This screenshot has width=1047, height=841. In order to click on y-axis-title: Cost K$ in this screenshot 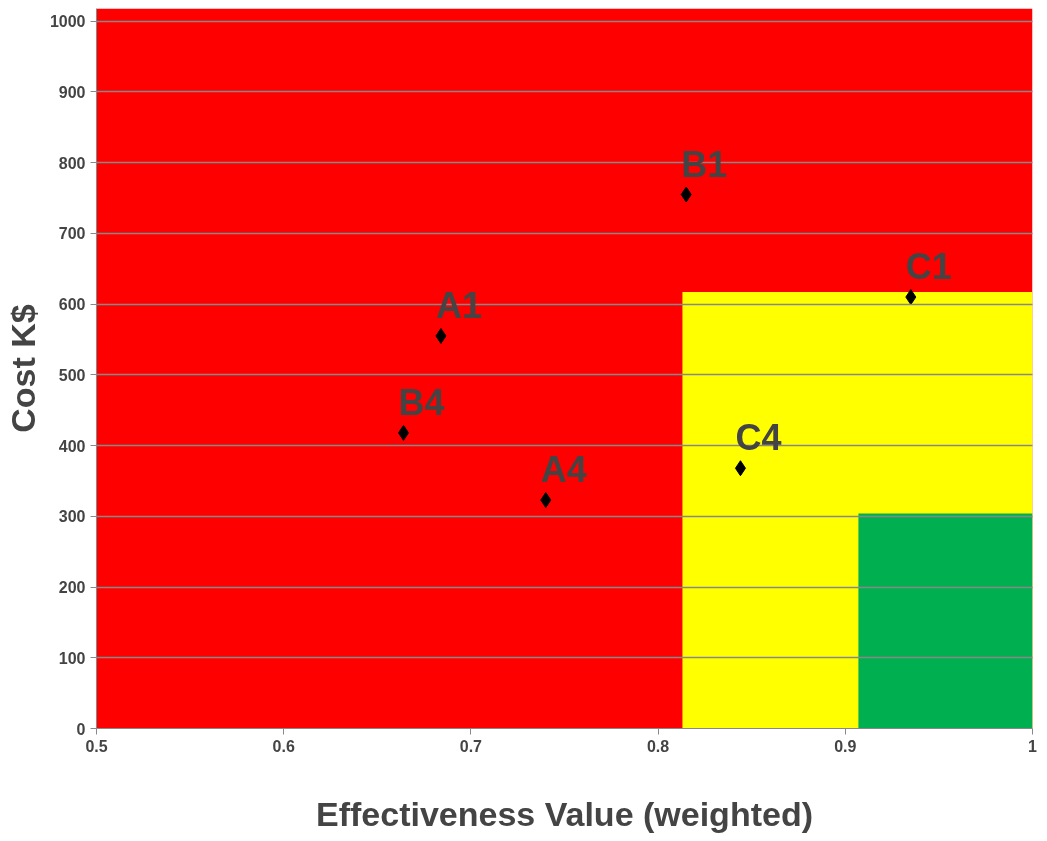, I will do `click(22, 368)`.